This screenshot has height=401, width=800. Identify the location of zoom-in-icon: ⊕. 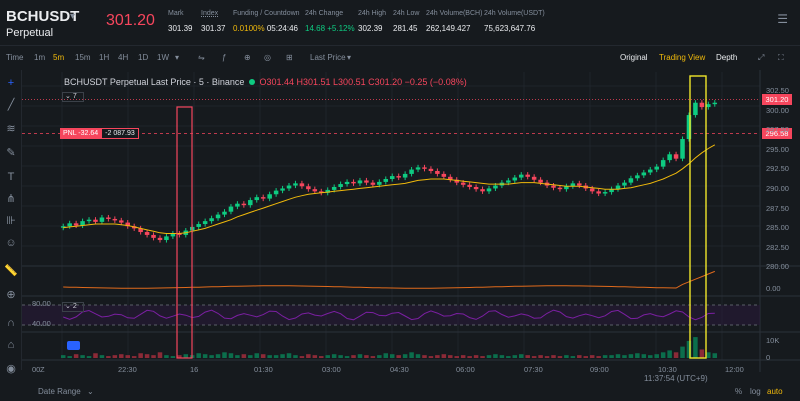
(11, 295).